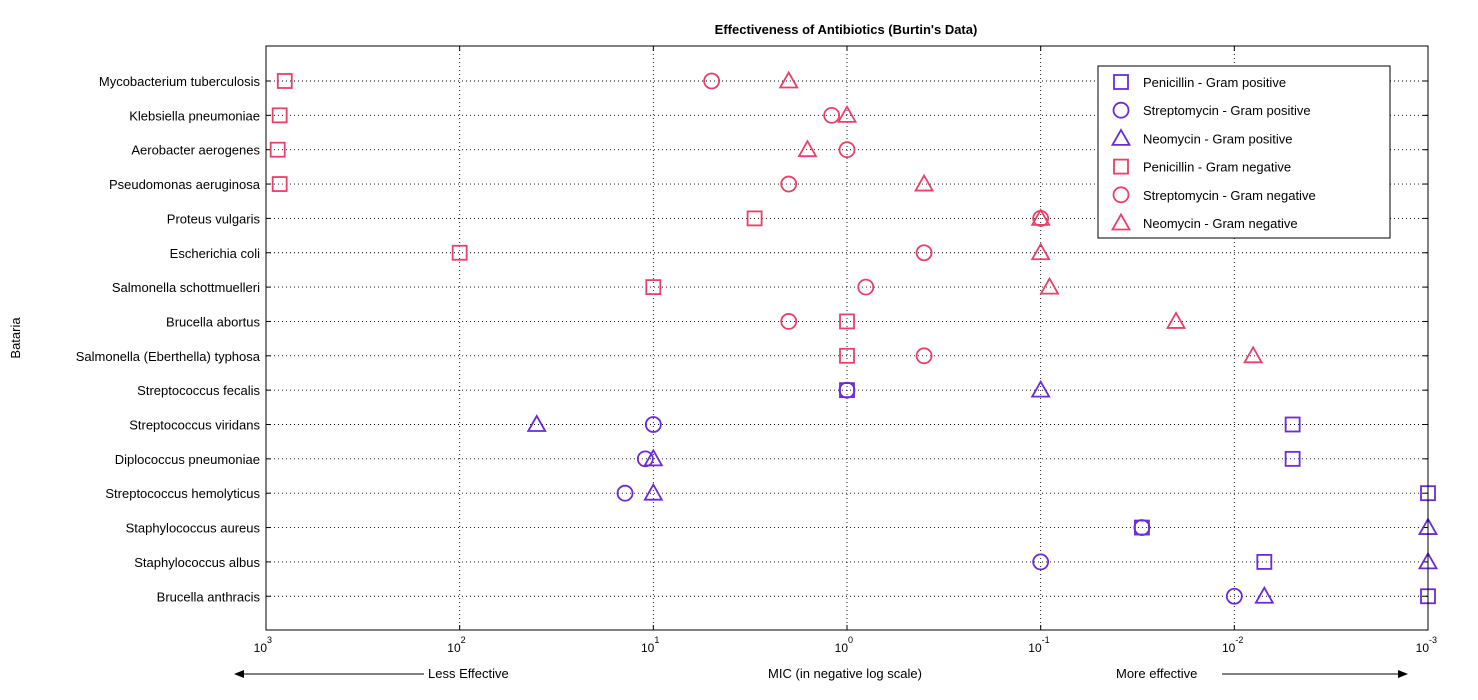  I want to click on x-tick-exponent: 3, so click(269, 640).